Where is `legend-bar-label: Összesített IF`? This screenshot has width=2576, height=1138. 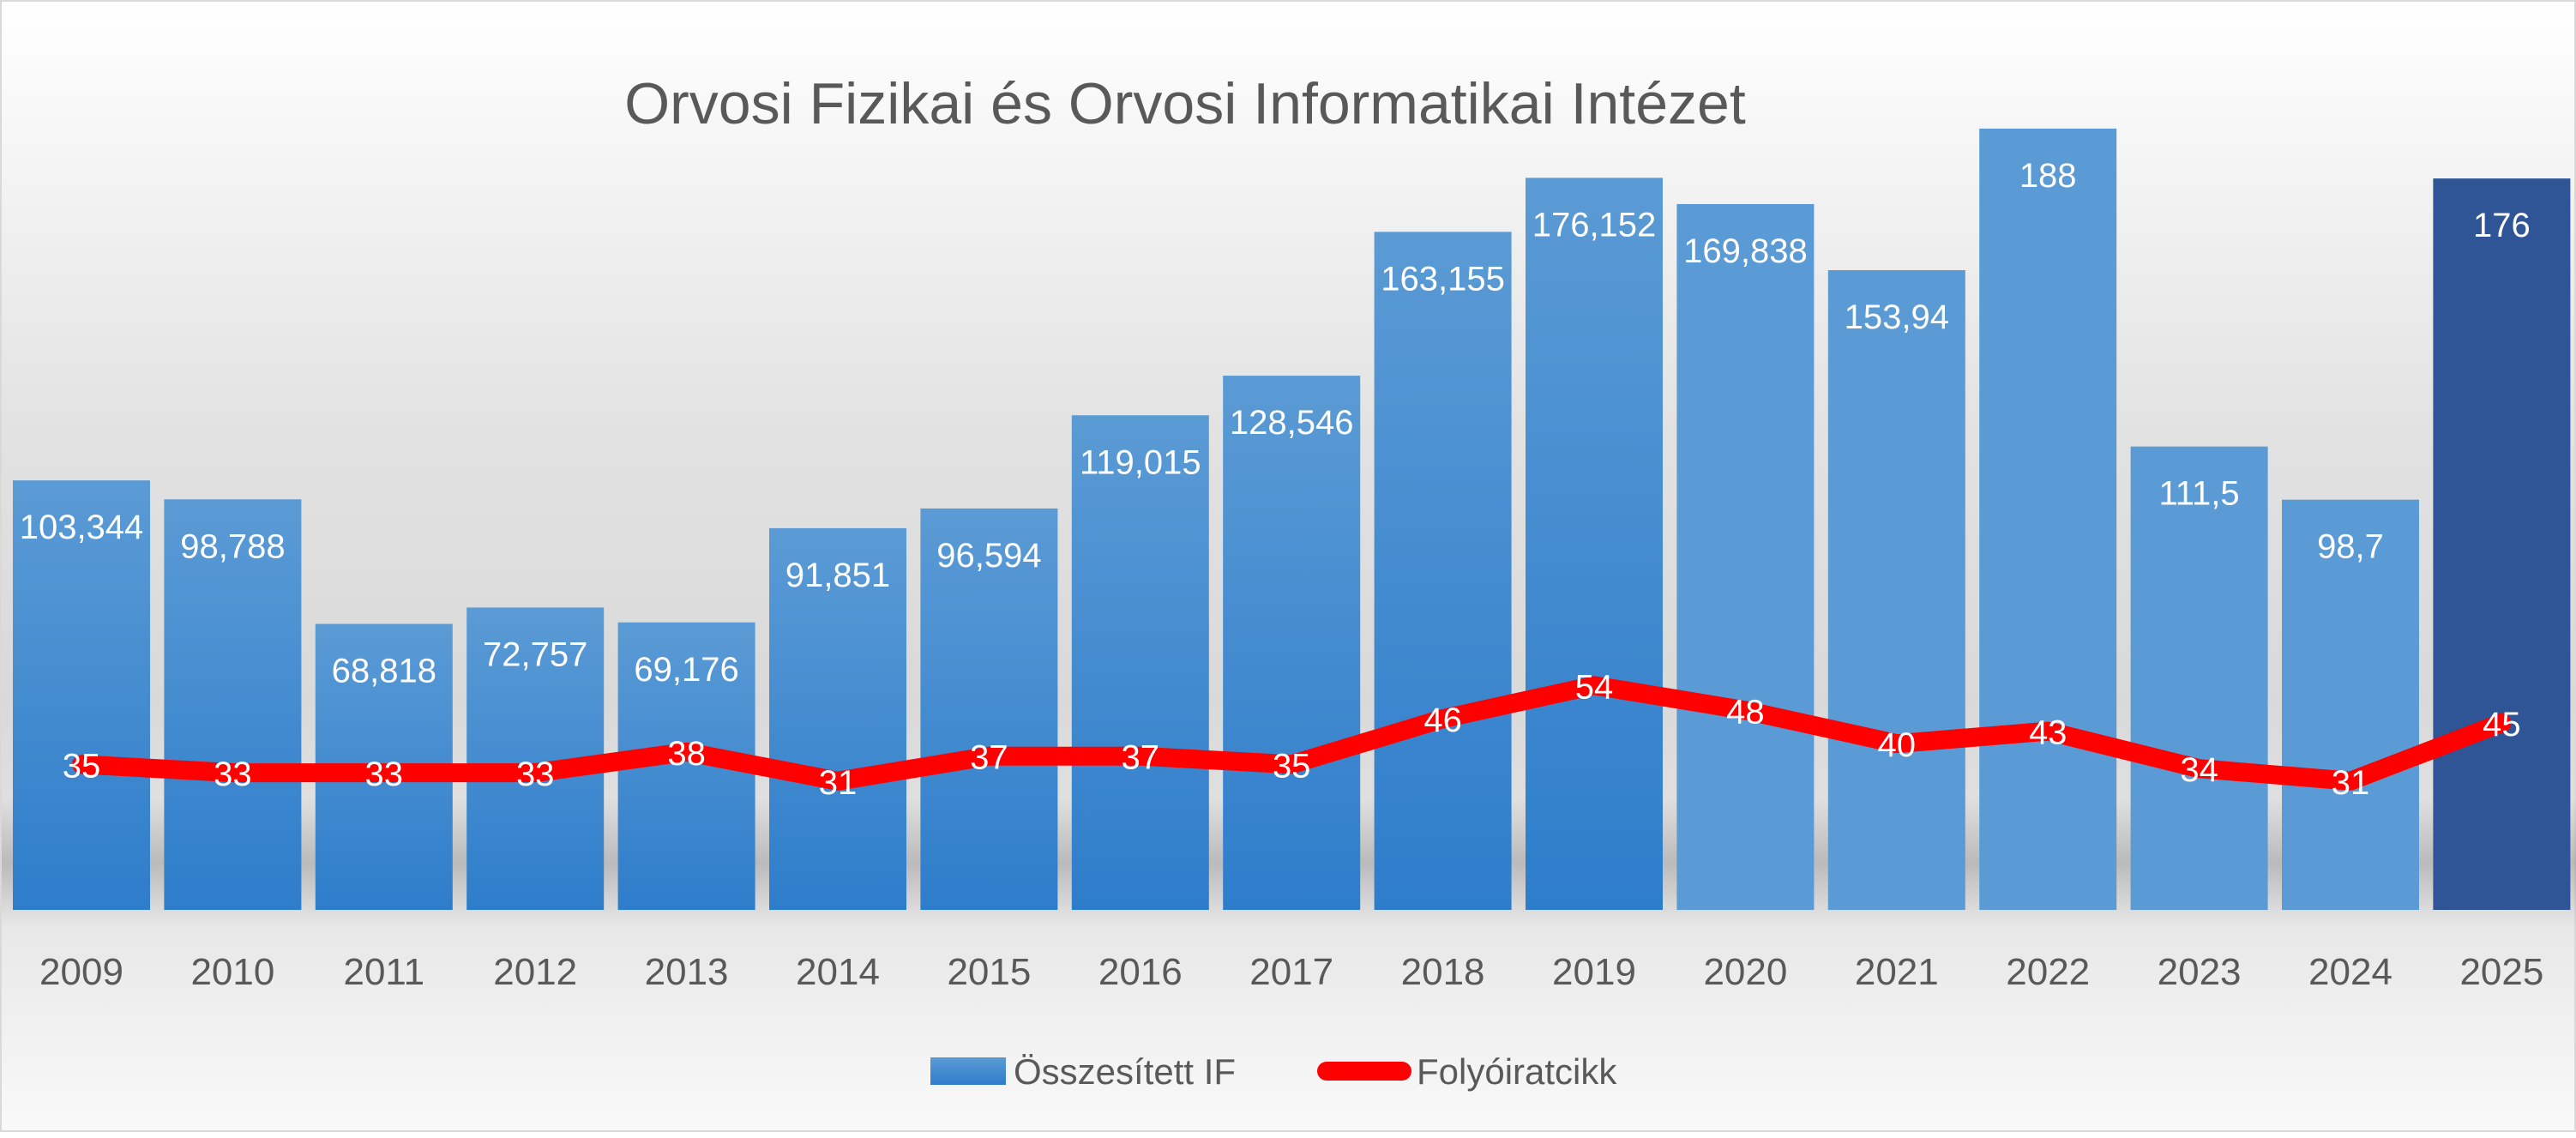 legend-bar-label: Összesített IF is located at coordinates (1125, 1071).